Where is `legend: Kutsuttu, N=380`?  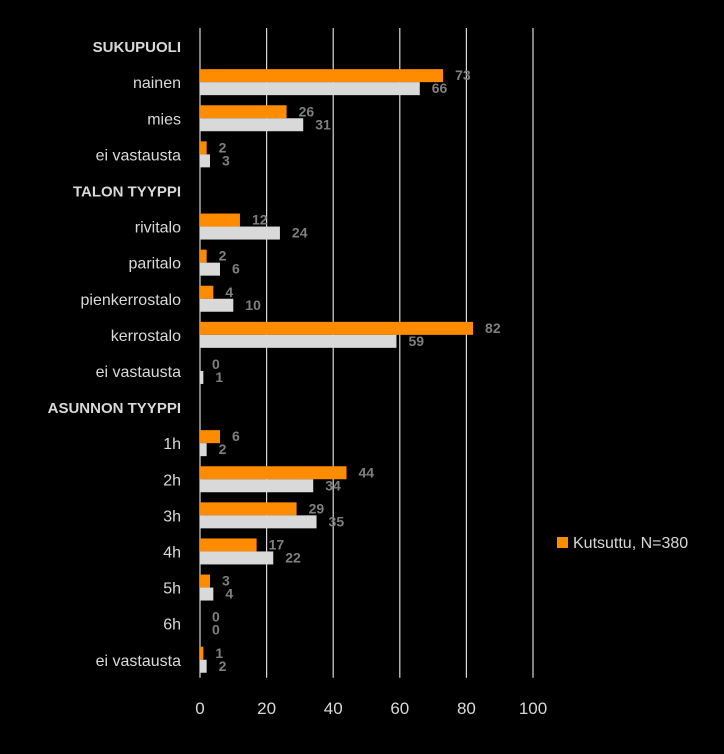
legend: Kutsuttu, N=380 is located at coordinates (622, 543).